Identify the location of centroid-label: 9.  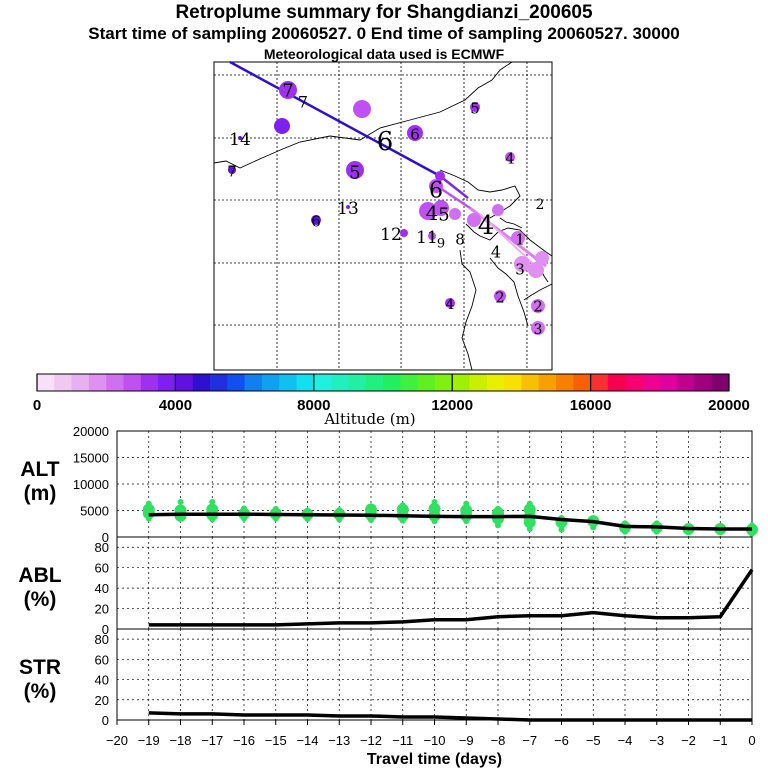
(441, 244).